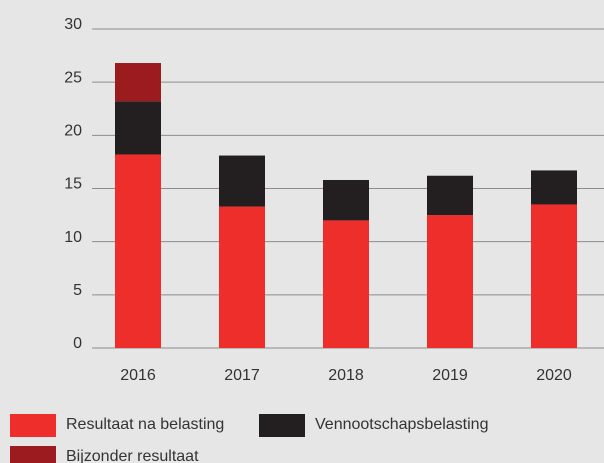  I want to click on legend-label: Resultaat na belasting, so click(145, 424).